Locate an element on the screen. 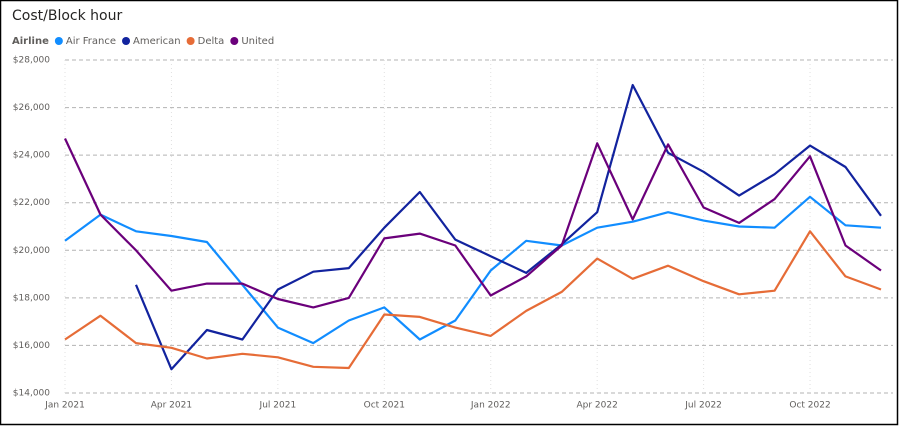  x-tick-label: Jan 2022 is located at coordinates (490, 406).